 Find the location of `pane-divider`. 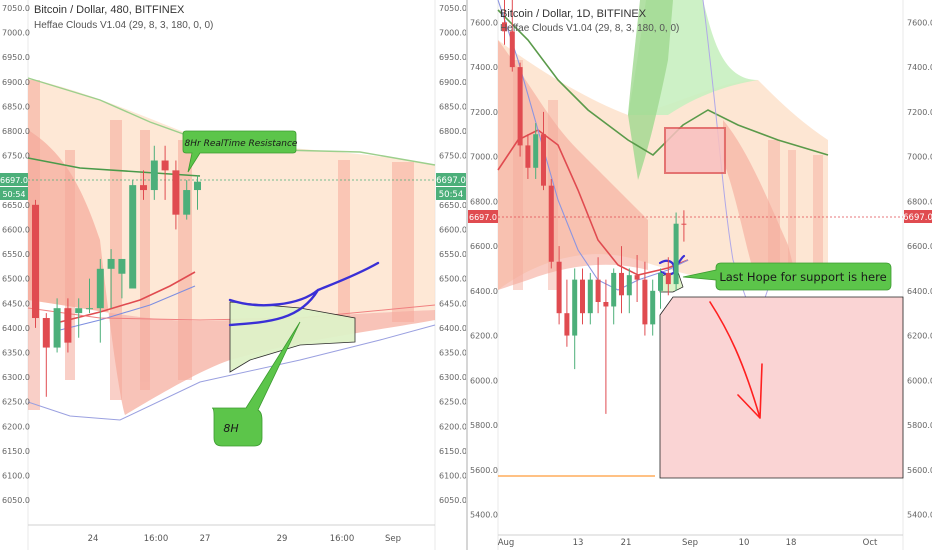

pane-divider is located at coordinates (467, 275).